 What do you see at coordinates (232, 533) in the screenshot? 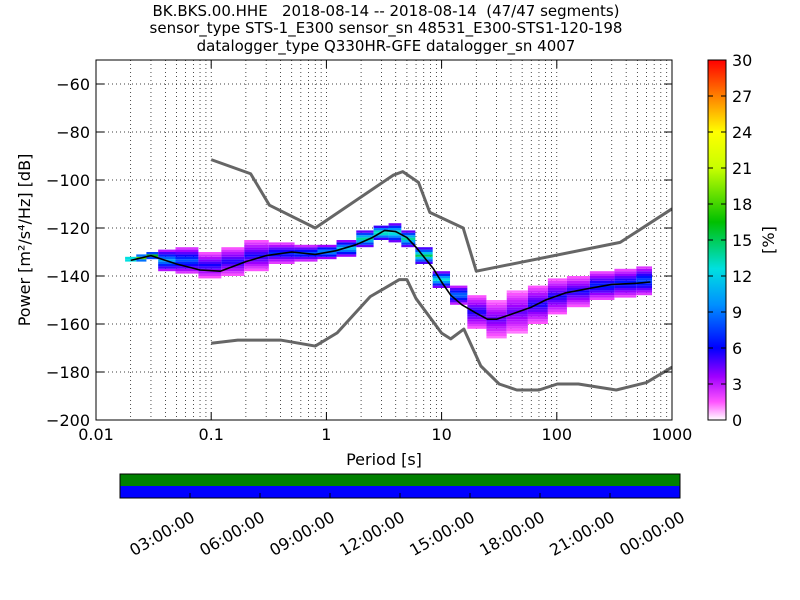
I see `timeline-tick-label: 06:00:00` at bounding box center [232, 533].